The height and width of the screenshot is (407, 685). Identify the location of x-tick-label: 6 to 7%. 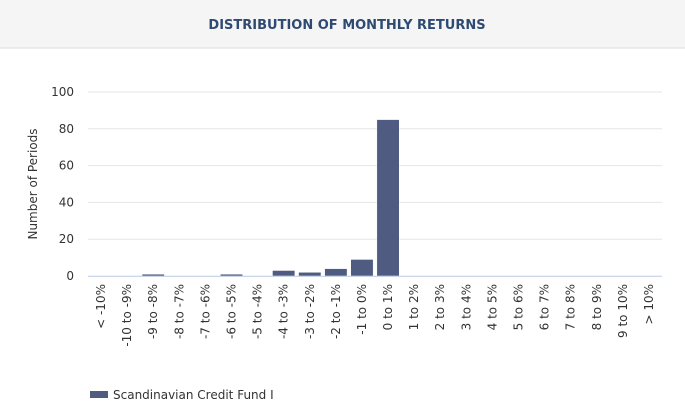
(545, 307).